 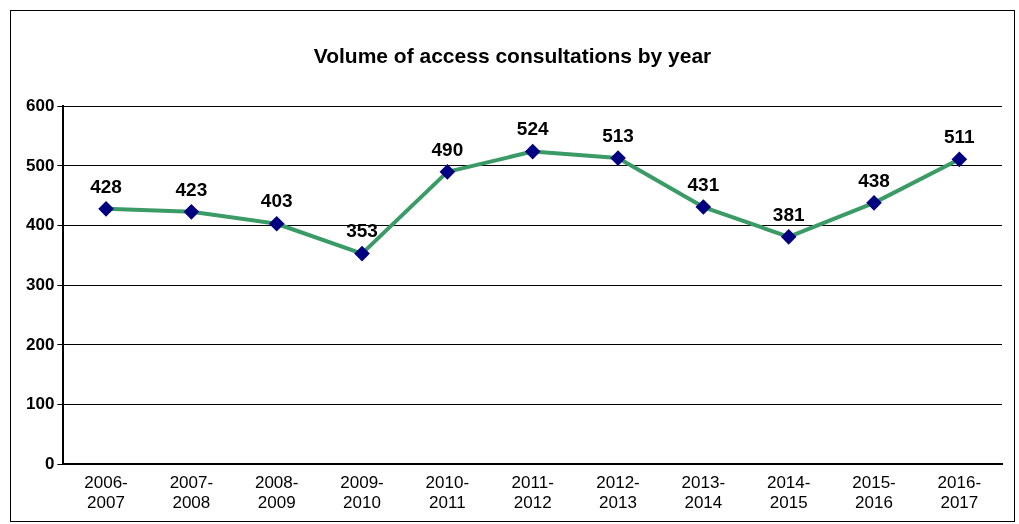 I want to click on y-tick-label: 400, so click(x=40, y=225).